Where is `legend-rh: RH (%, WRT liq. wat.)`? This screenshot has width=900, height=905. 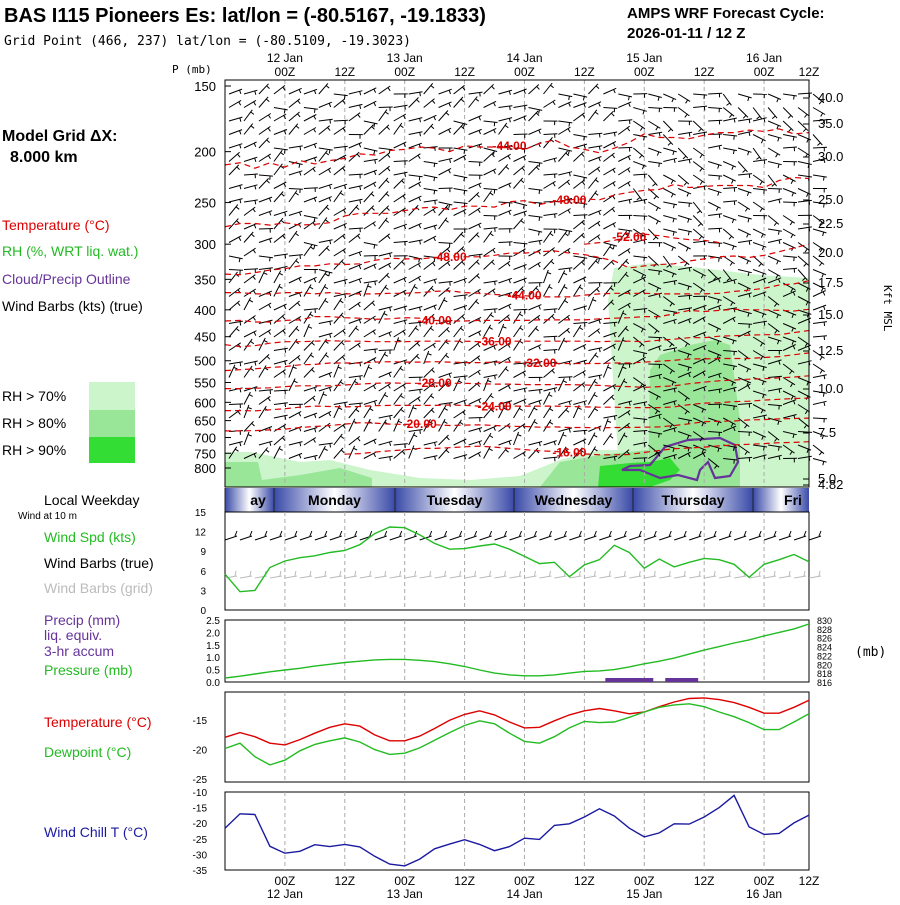
legend-rh: RH (%, WRT liq. wat.) is located at coordinates (70, 251).